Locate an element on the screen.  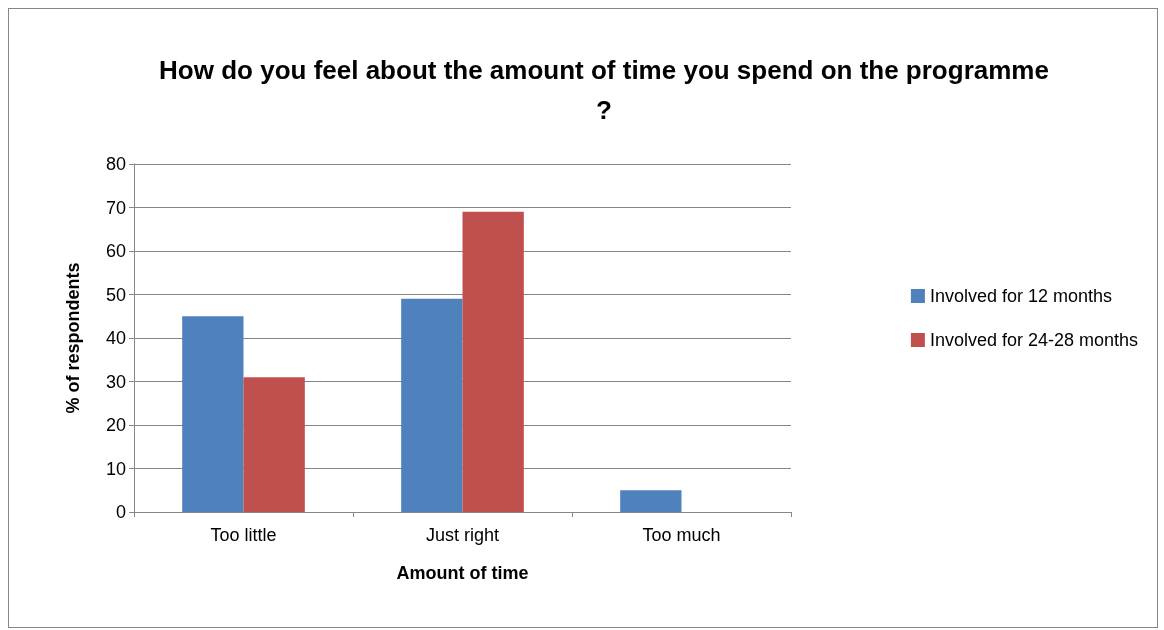
legend-label: Involved for 24-28 months is located at coordinates (1034, 340).